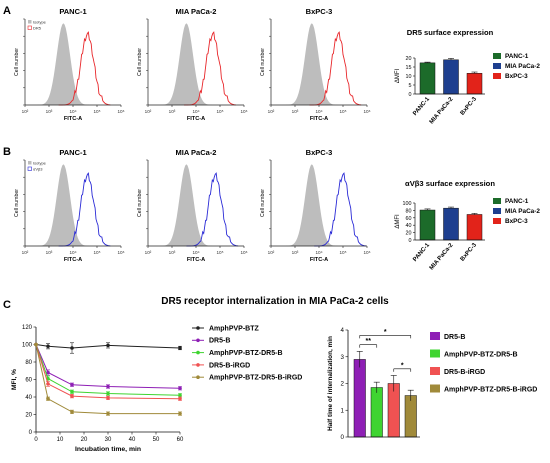  What do you see at coordinates (72, 11) in the screenshot?
I see `histogram-panel-title: PANC-1` at bounding box center [72, 11].